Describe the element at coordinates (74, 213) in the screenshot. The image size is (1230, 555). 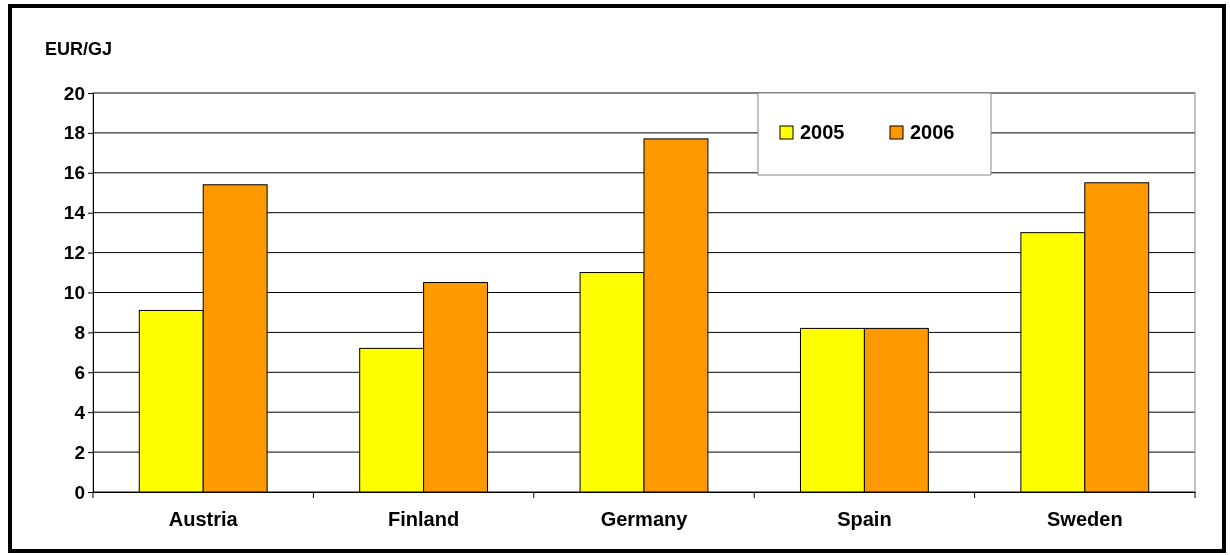
I see `y-tick-label: 14` at that location.